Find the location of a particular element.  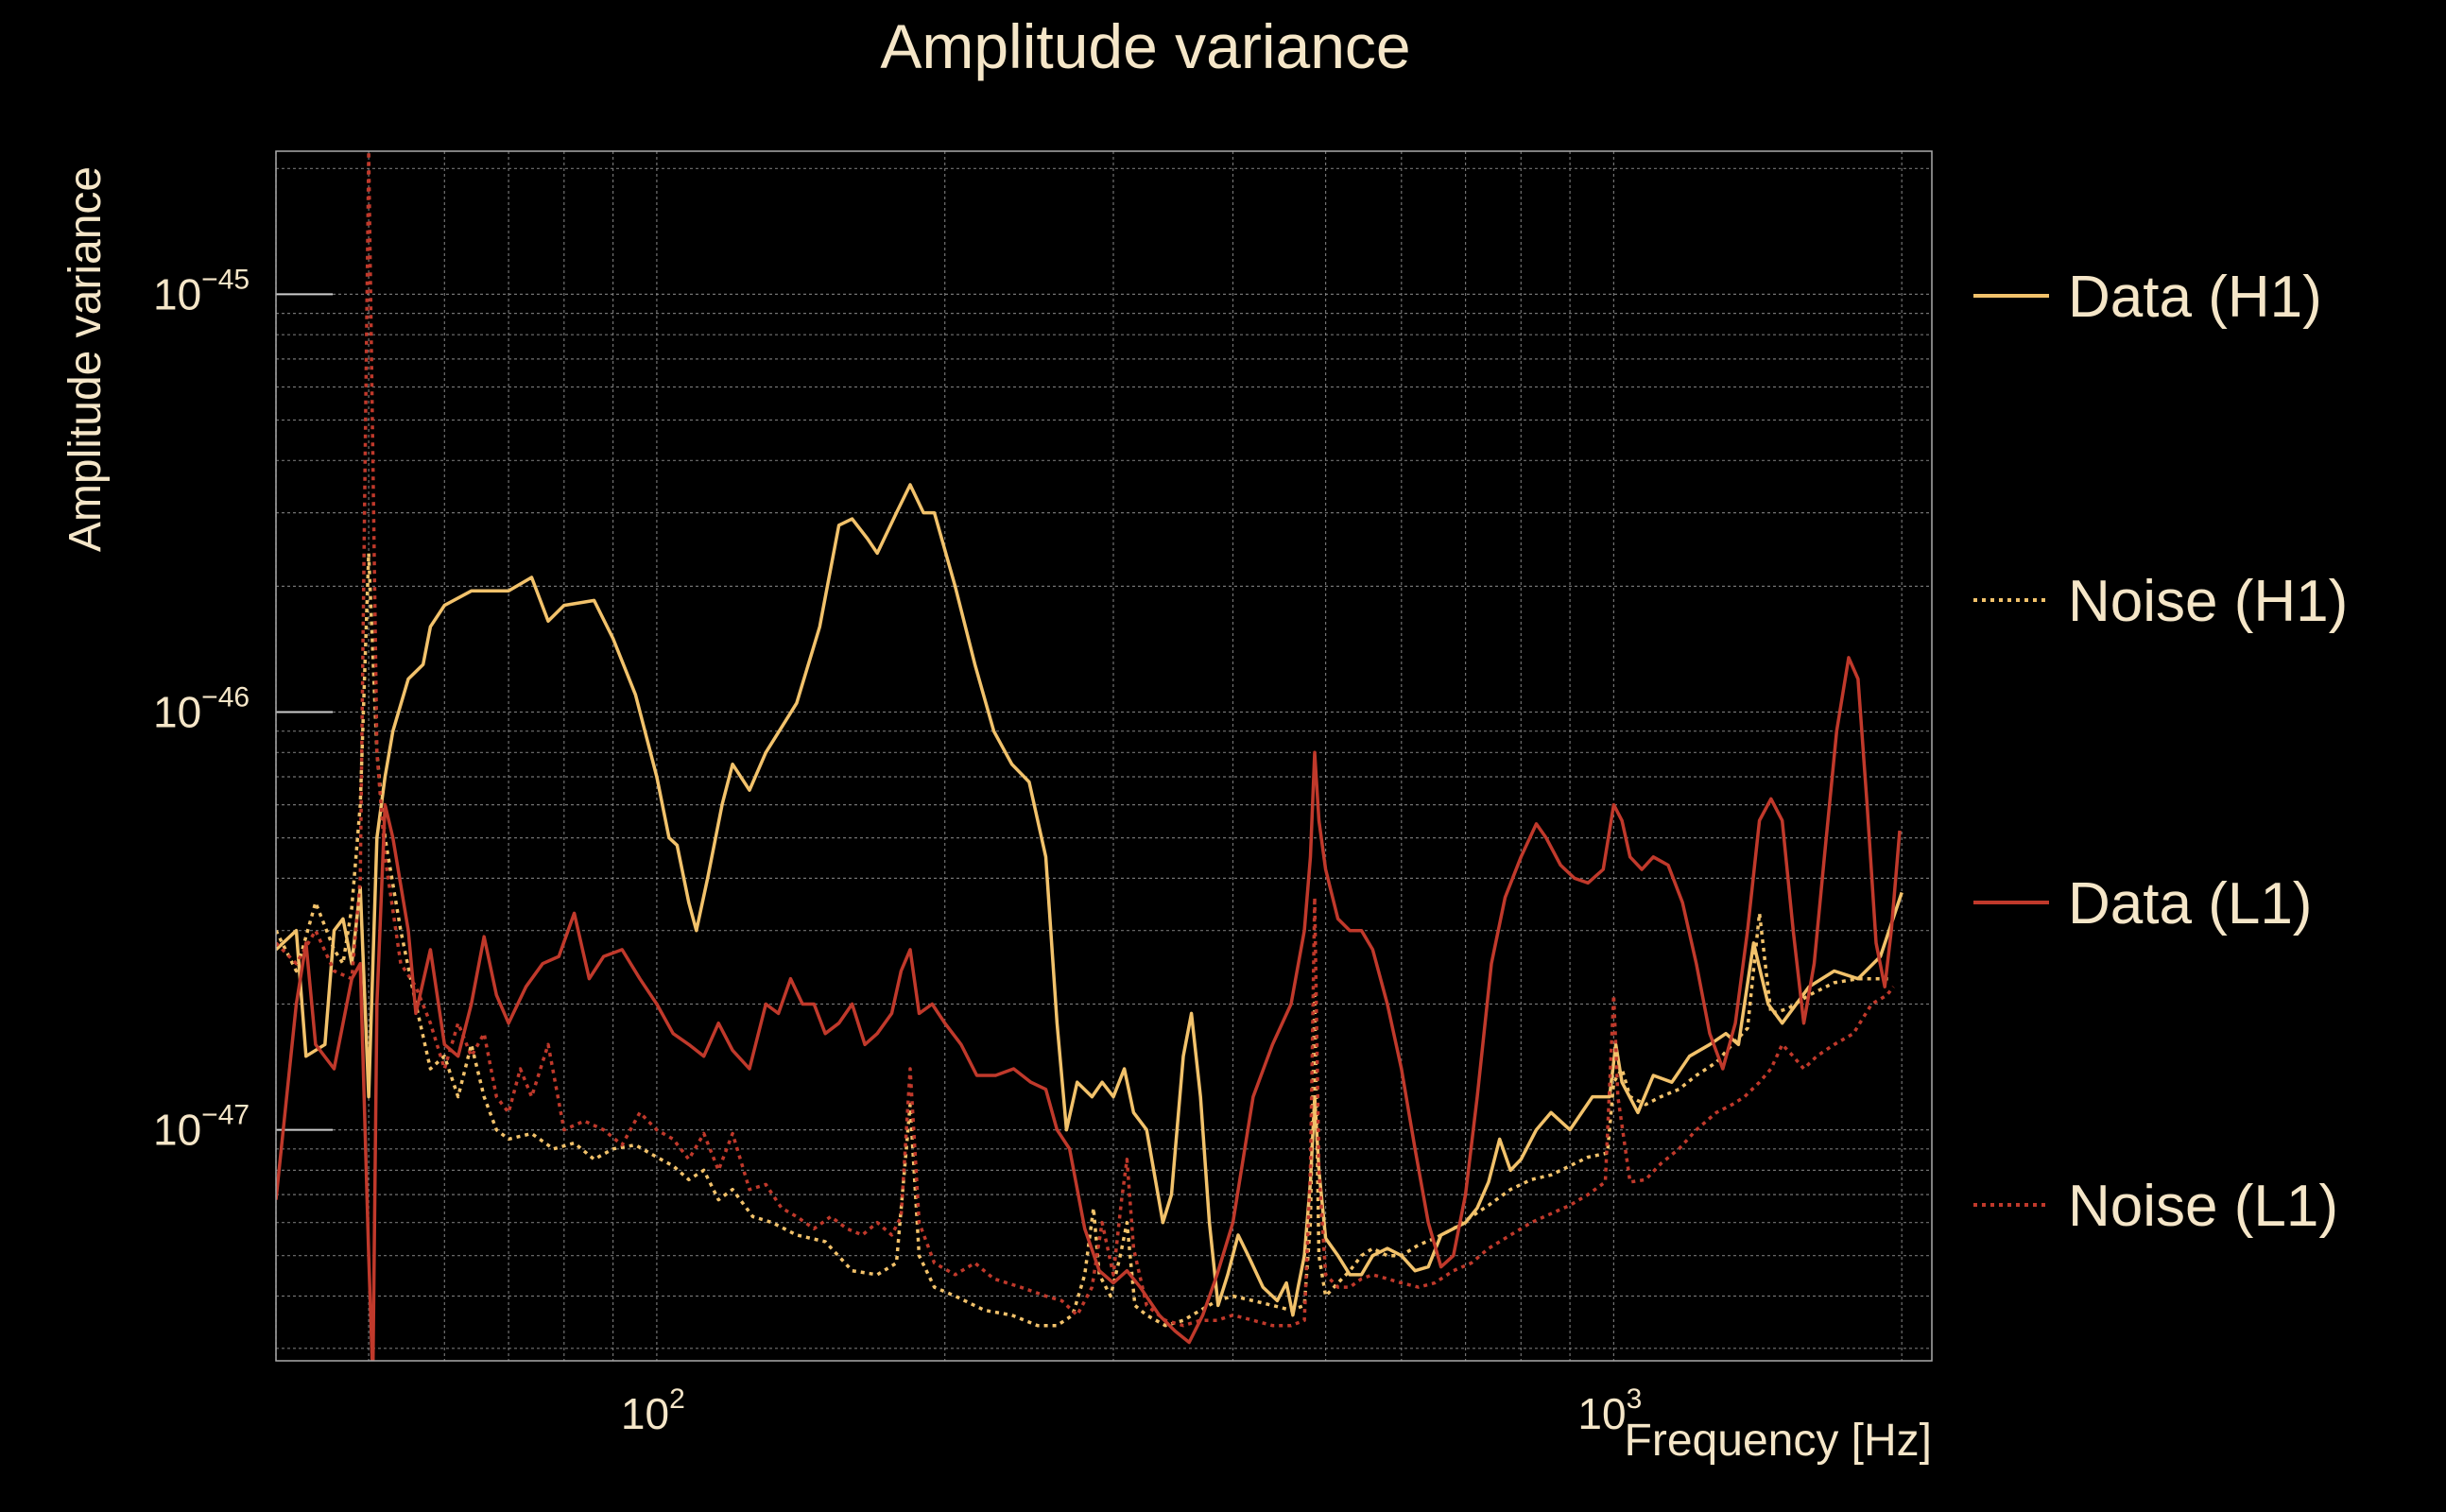

legend-label: Data (L1) is located at coordinates (2190, 903).